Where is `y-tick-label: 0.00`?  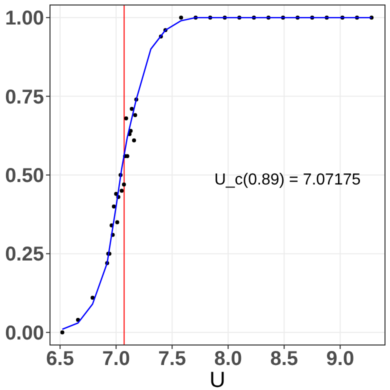
y-tick-label: 0.00 is located at coordinates (24, 333).